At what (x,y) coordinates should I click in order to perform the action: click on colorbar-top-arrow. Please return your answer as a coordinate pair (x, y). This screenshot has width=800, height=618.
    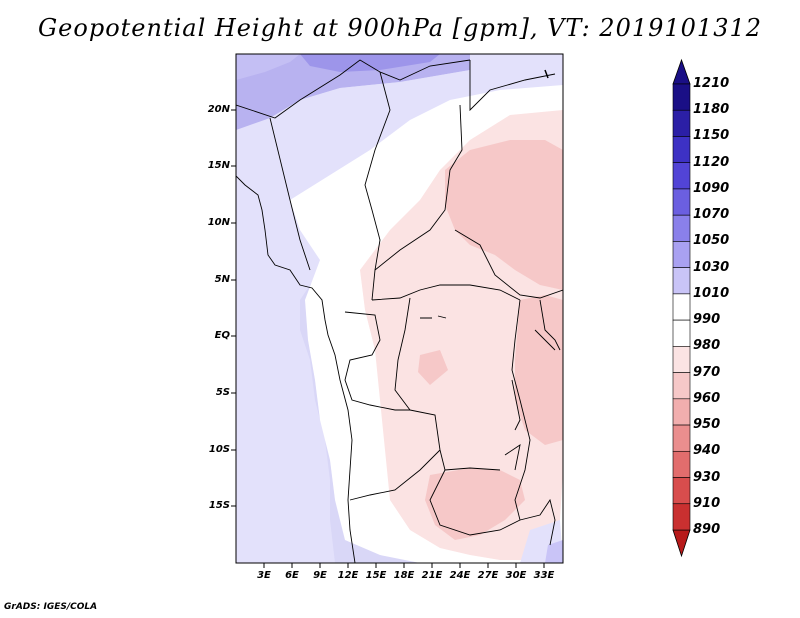
    Looking at the image, I should click on (681, 71).